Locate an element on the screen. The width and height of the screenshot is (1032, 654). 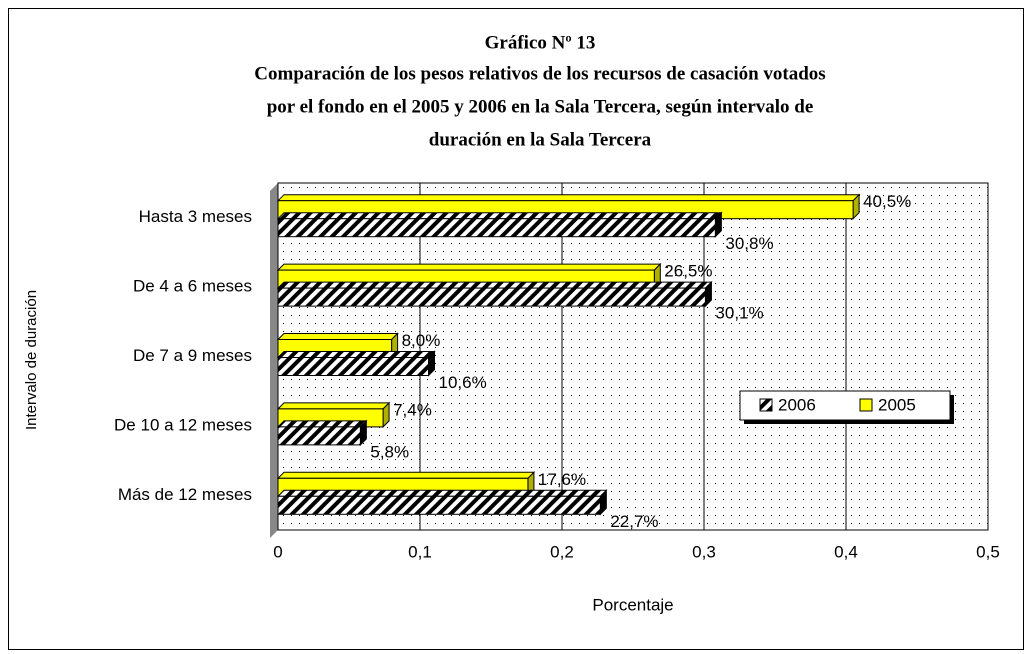
x-tick-label: 0,1 is located at coordinates (420, 551).